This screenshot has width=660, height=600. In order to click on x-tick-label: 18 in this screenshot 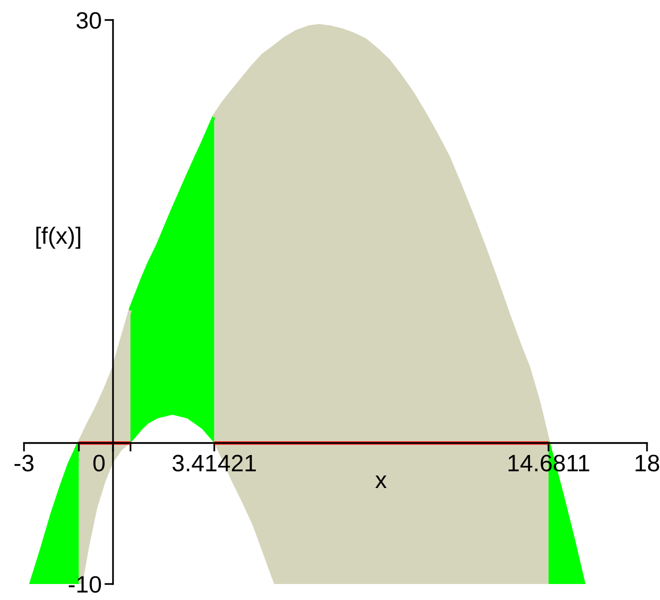, I will do `click(648, 463)`.